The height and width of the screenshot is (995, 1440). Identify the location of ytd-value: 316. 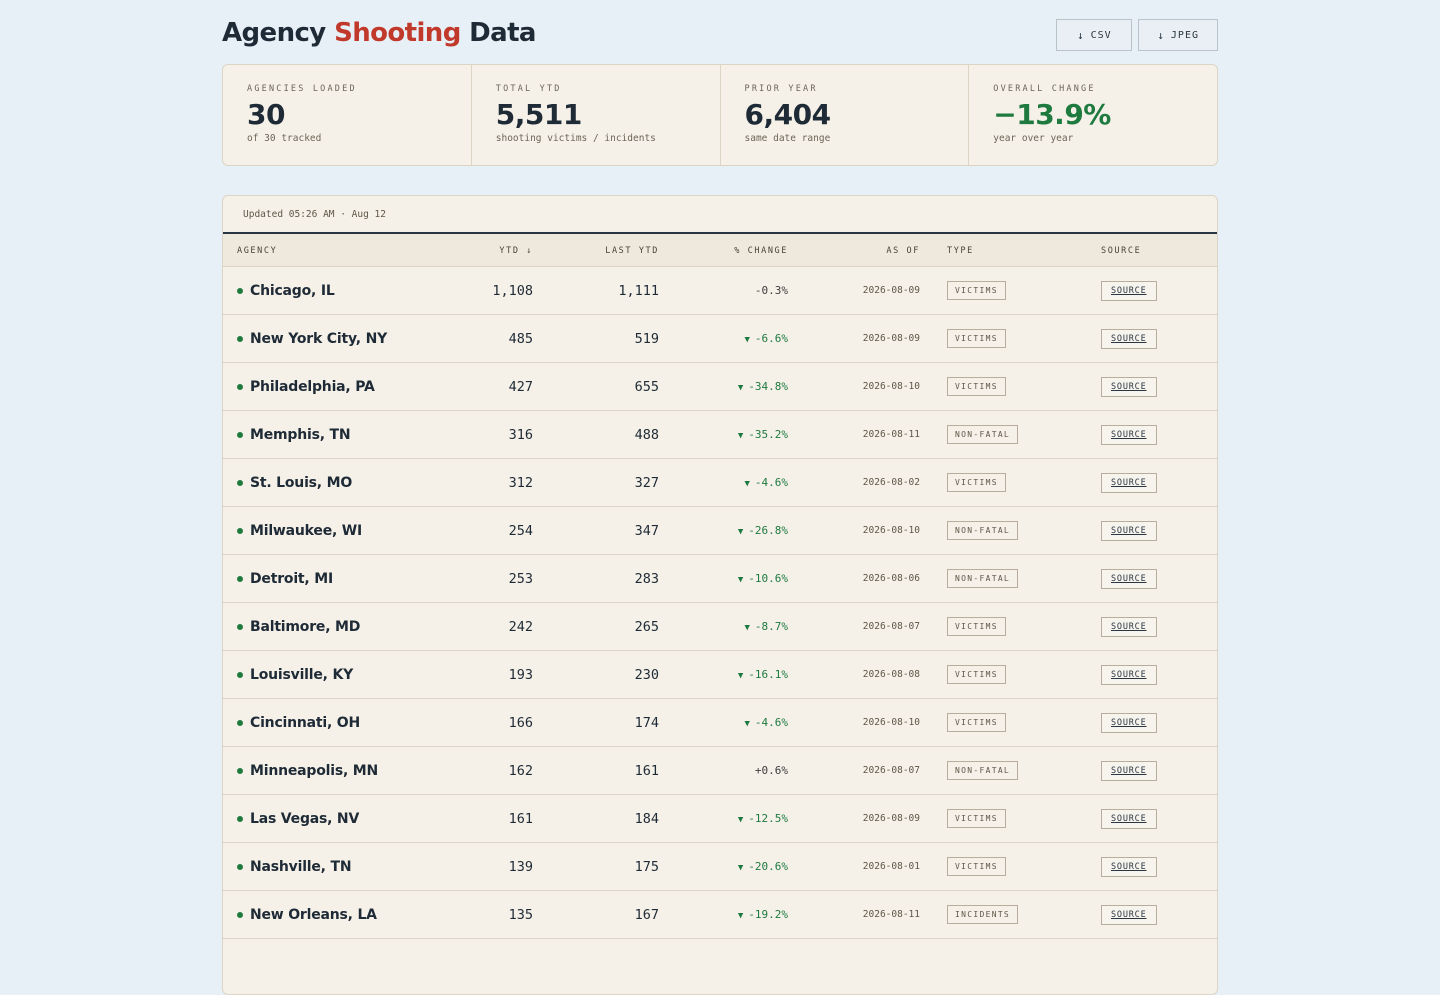
(520, 434).